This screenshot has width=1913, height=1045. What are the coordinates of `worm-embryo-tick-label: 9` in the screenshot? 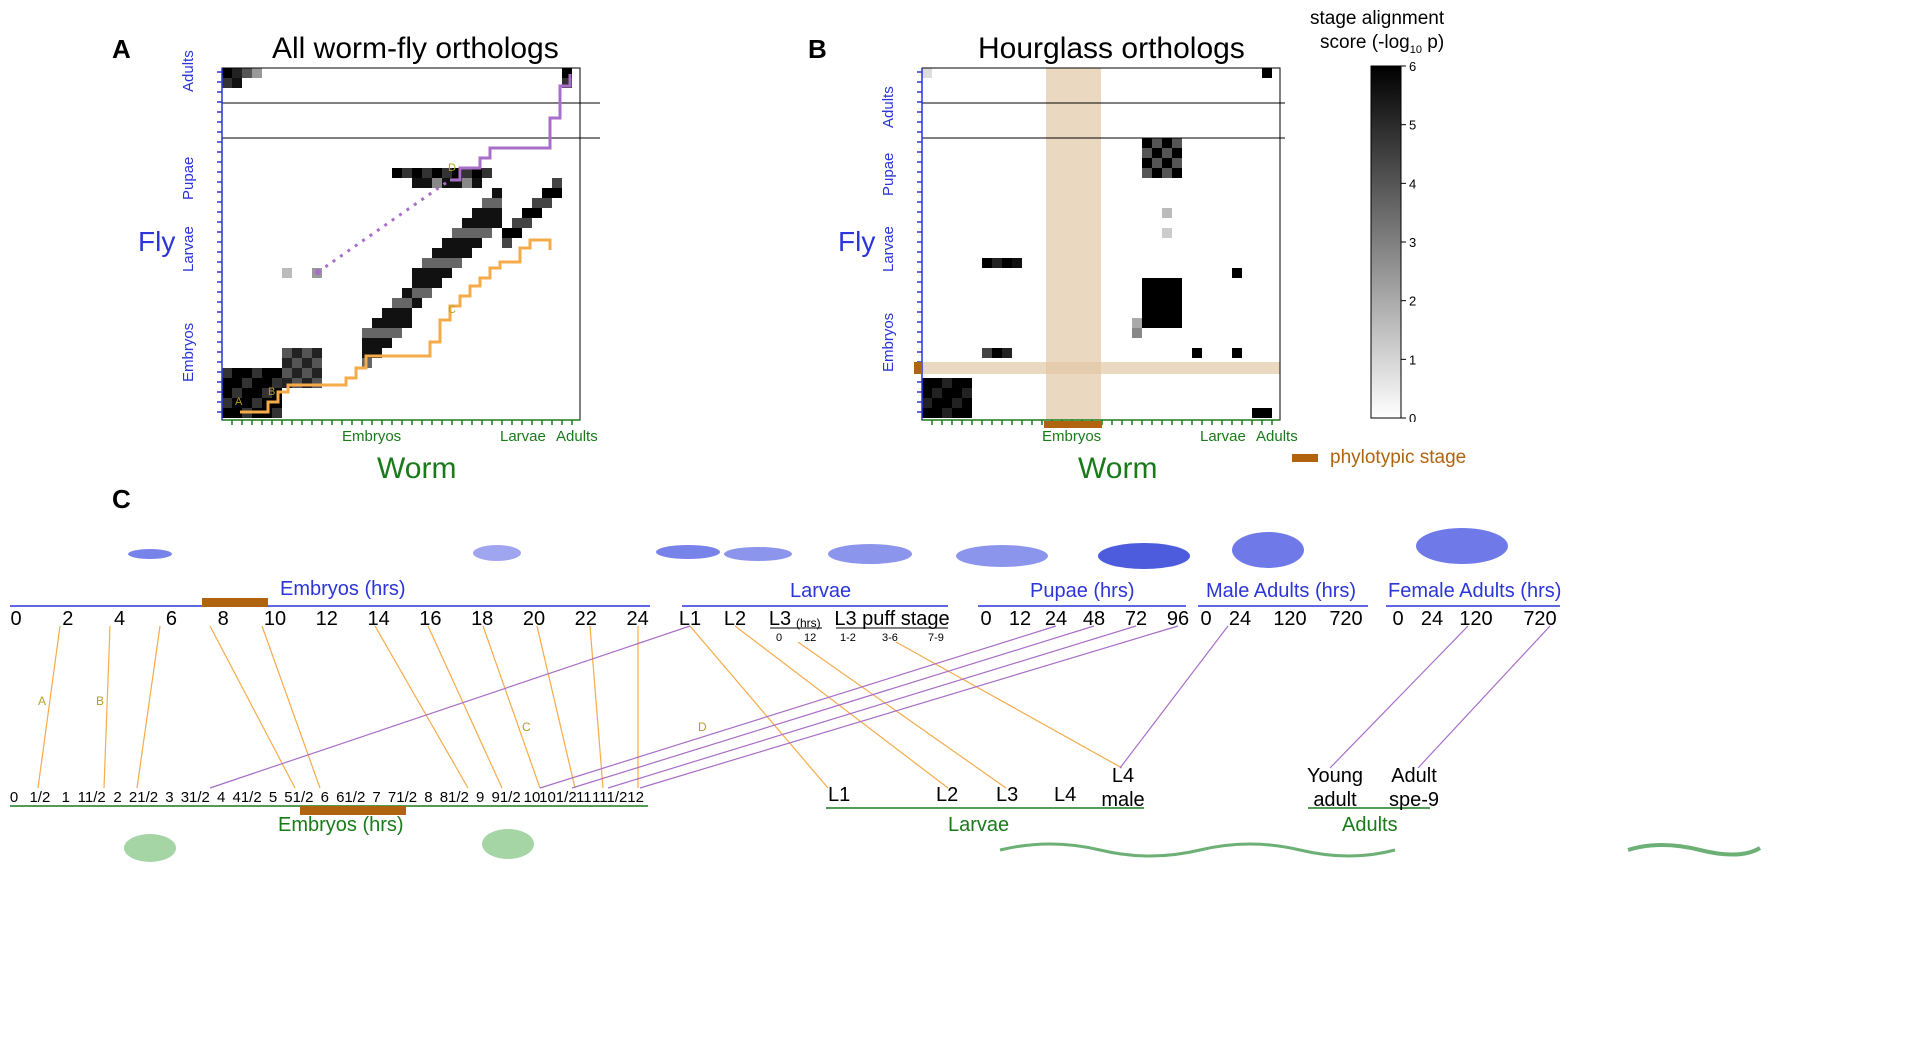 It's located at (480, 797).